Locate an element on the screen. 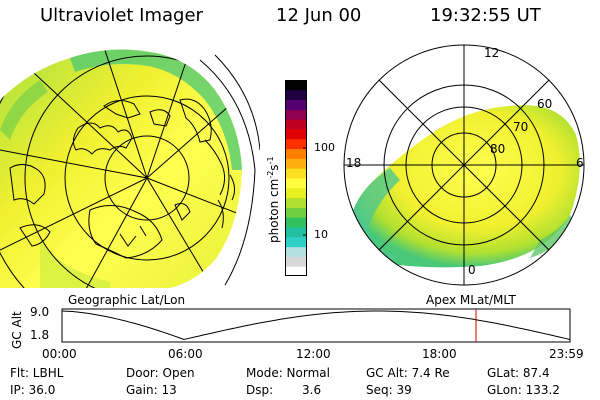 The height and width of the screenshot is (400, 600). colorbar-unit-mid: s is located at coordinates (274, 167).